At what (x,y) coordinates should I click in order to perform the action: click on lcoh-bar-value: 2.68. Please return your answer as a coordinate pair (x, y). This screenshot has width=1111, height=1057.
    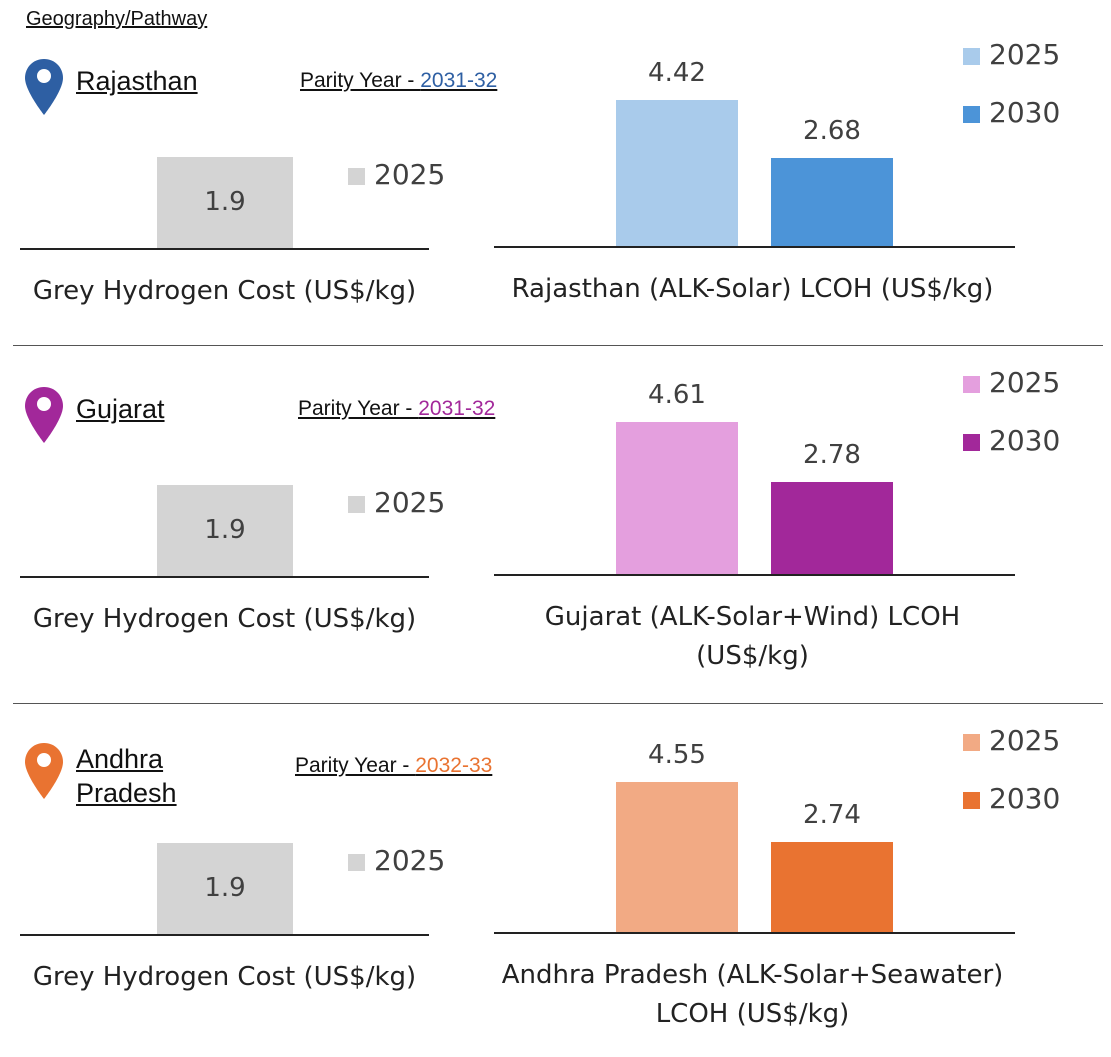
    Looking at the image, I should click on (832, 131).